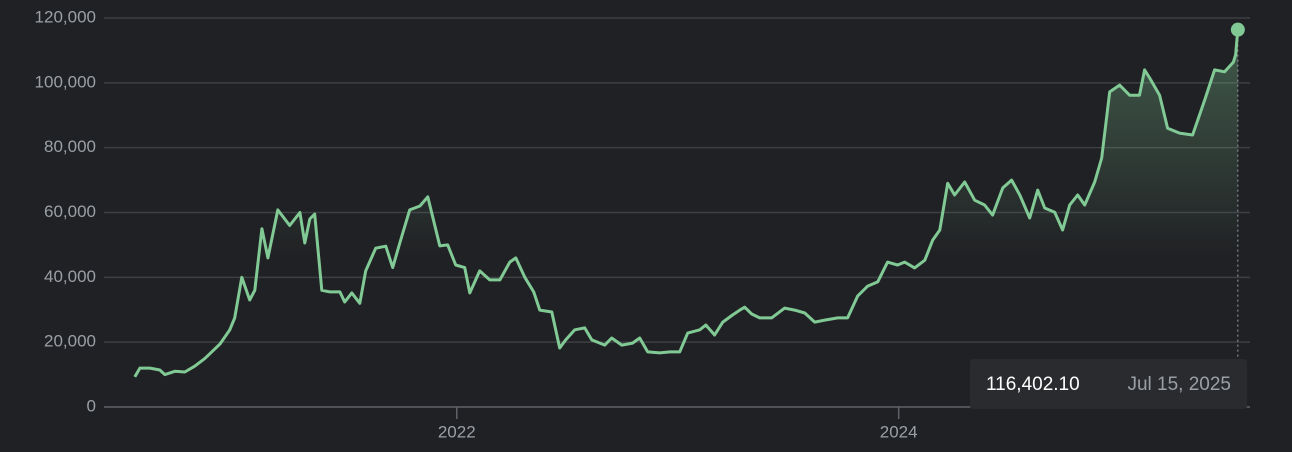 Image resolution: width=1292 pixels, height=452 pixels. Describe the element at coordinates (457, 431) in the screenshot. I see `x-tick-label: 2022` at that location.